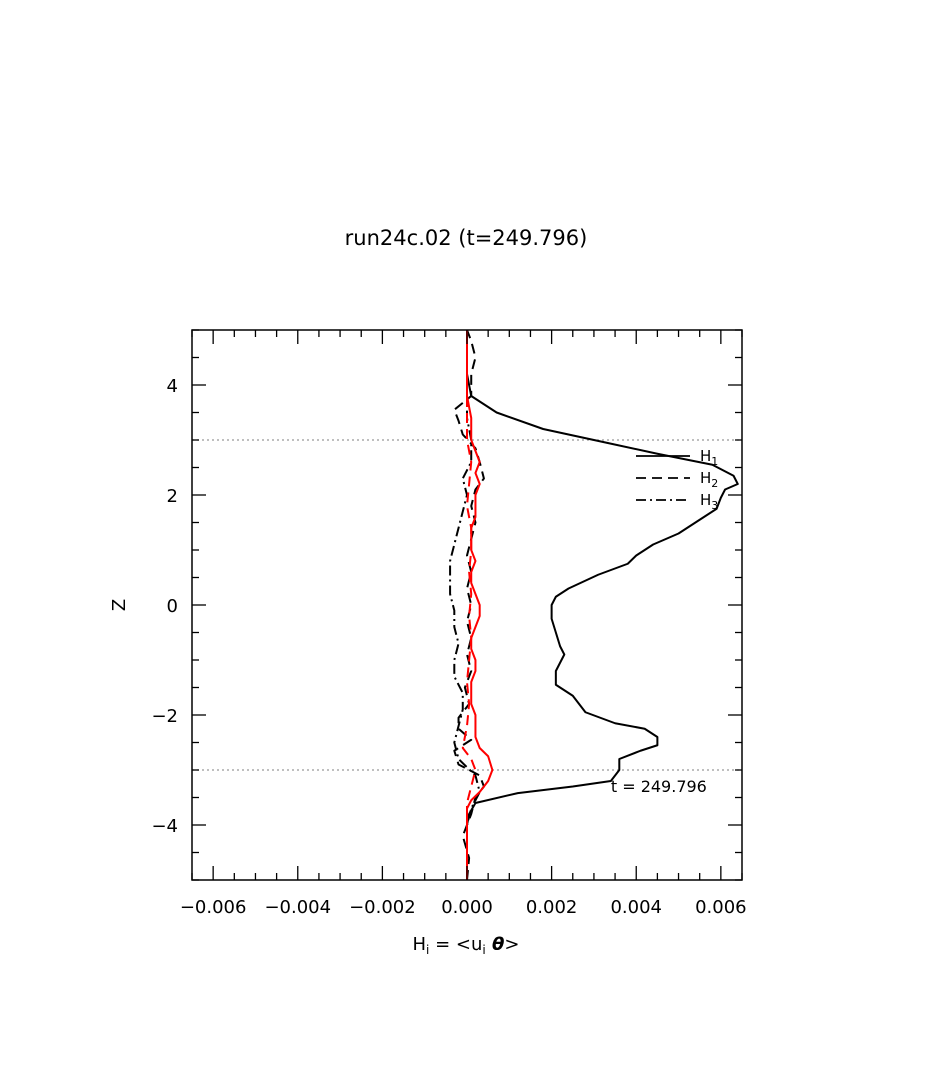 The image size is (935, 1065). What do you see at coordinates (382, 907) in the screenshot?
I see `x-tick-label: −0.002` at bounding box center [382, 907].